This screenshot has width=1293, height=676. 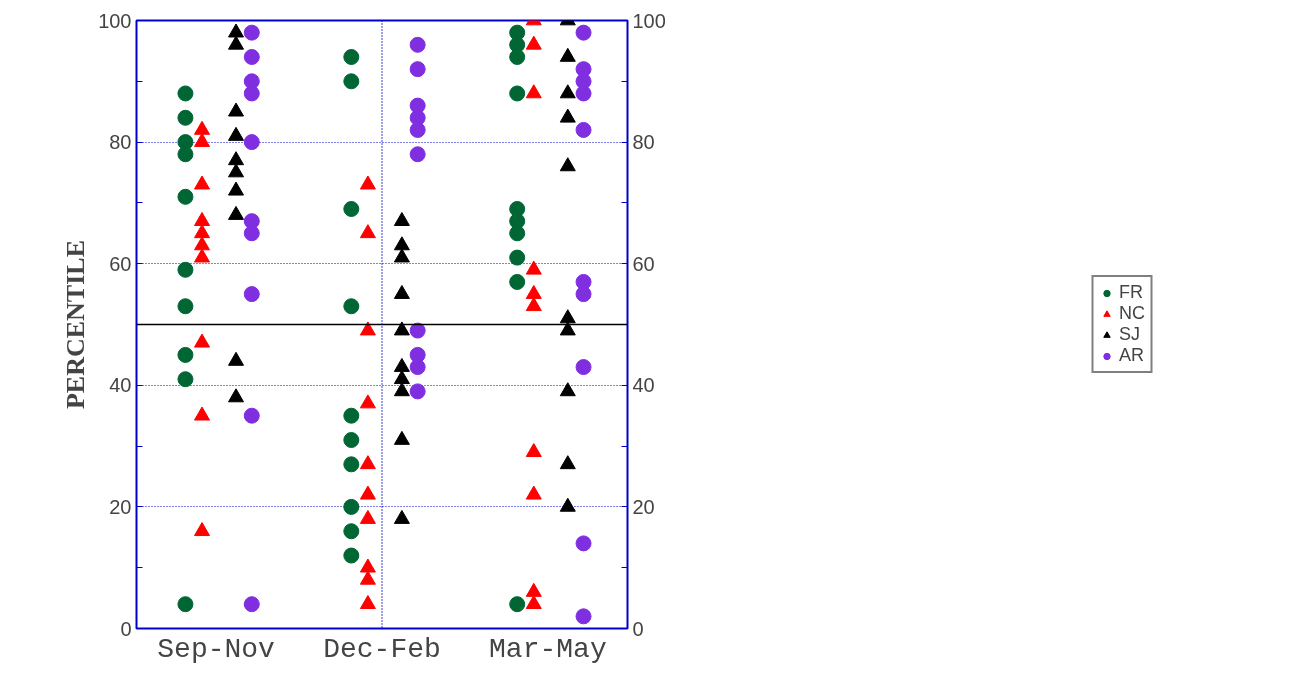 What do you see at coordinates (76, 324) in the screenshot?
I see `y-axis-title: PERCENTILE` at bounding box center [76, 324].